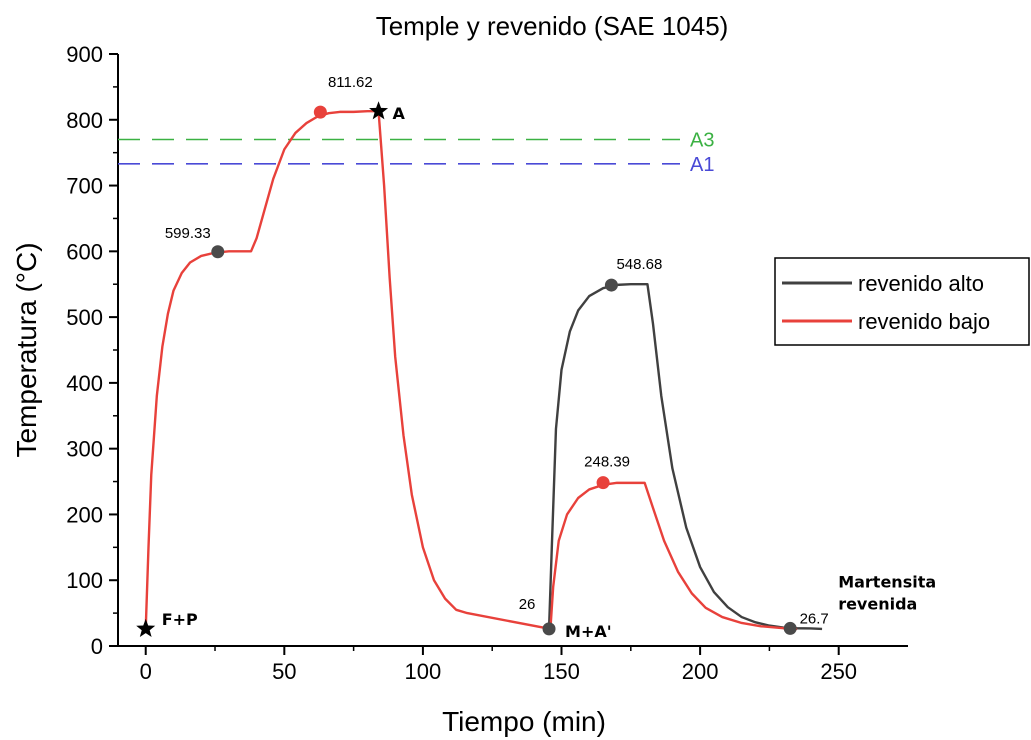 This screenshot has height=740, width=1031. I want to click on x-tick-label-250: 250, so click(838, 671).